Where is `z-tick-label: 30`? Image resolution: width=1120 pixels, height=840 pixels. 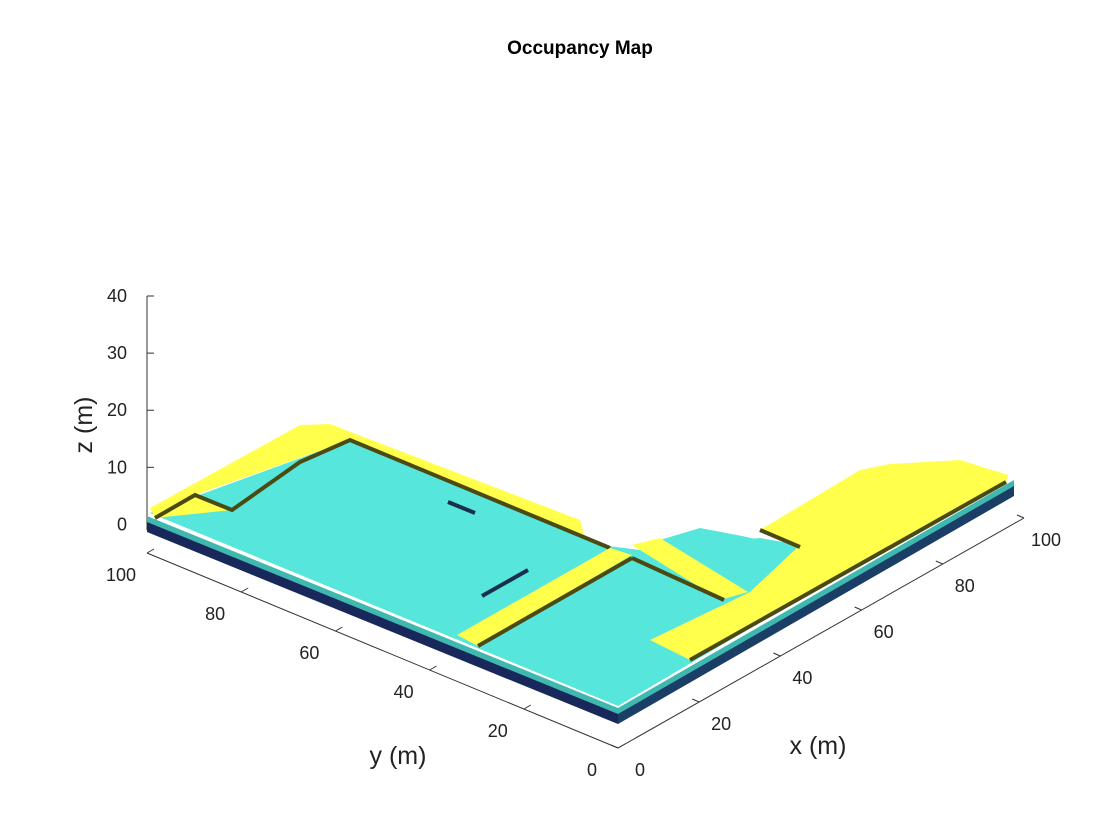
z-tick-label: 30 is located at coordinates (117, 353).